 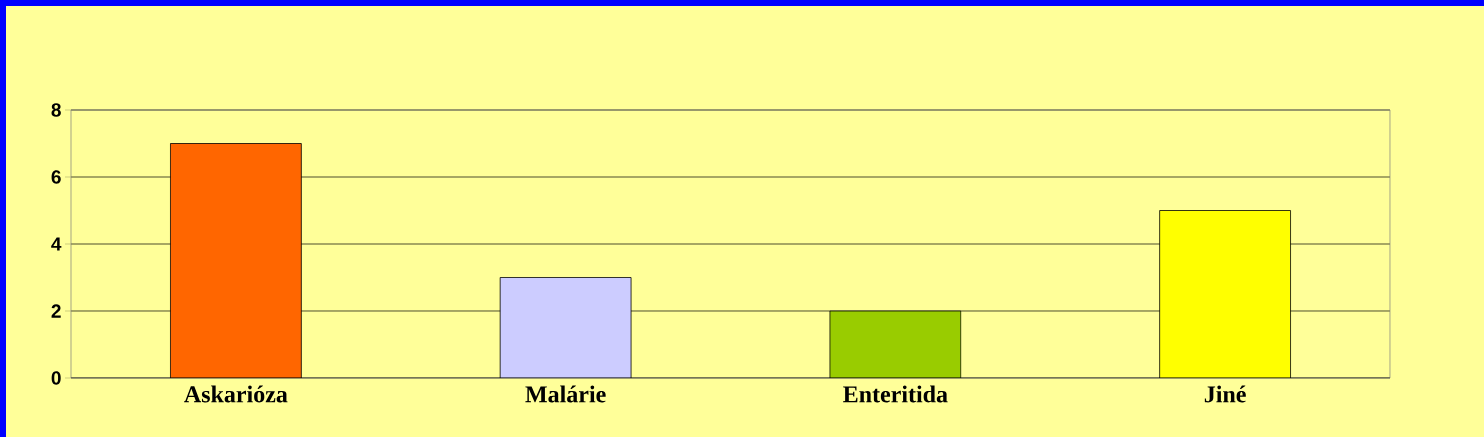 What do you see at coordinates (56, 110) in the screenshot?
I see `y-tick-label: 8` at bounding box center [56, 110].